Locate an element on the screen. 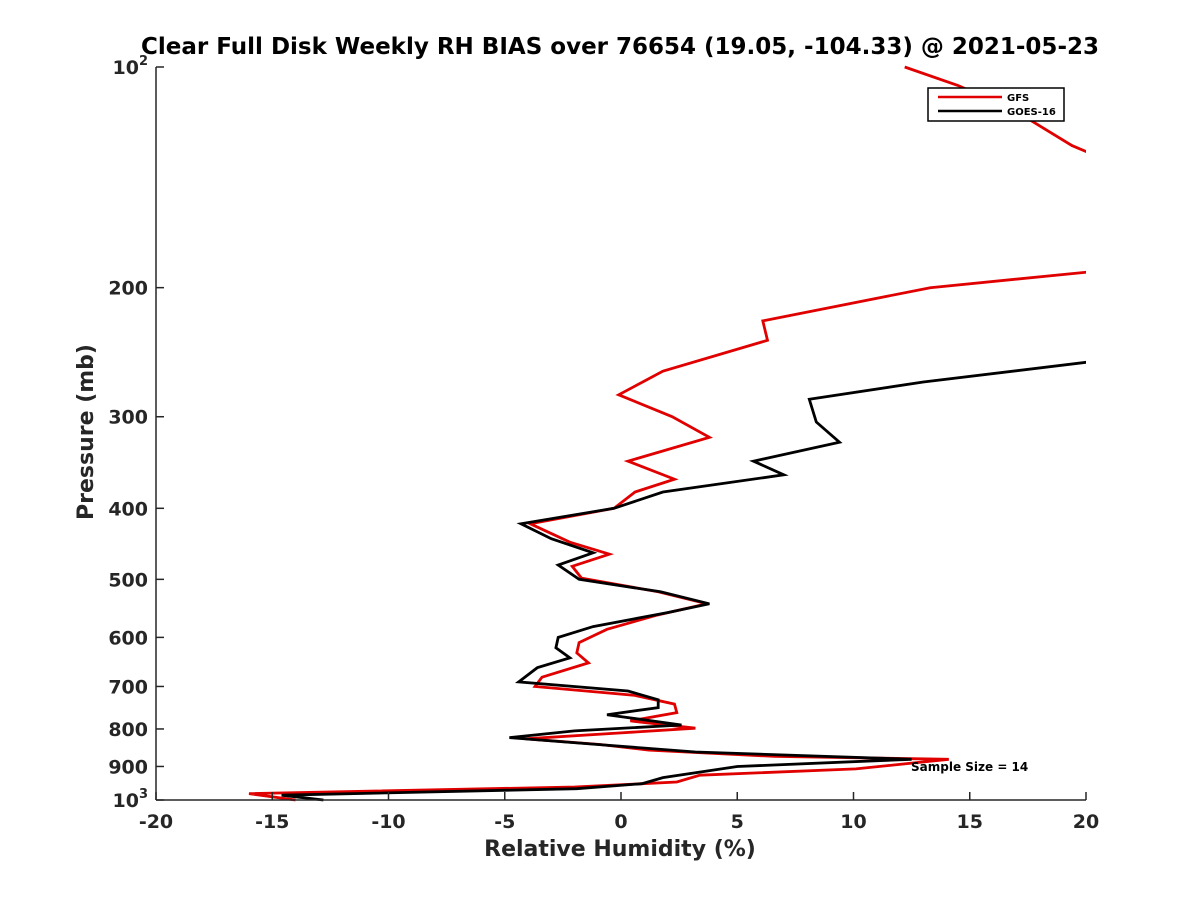 The height and width of the screenshot is (900, 1200). legend-label-gfs: GFS is located at coordinates (1018, 98).